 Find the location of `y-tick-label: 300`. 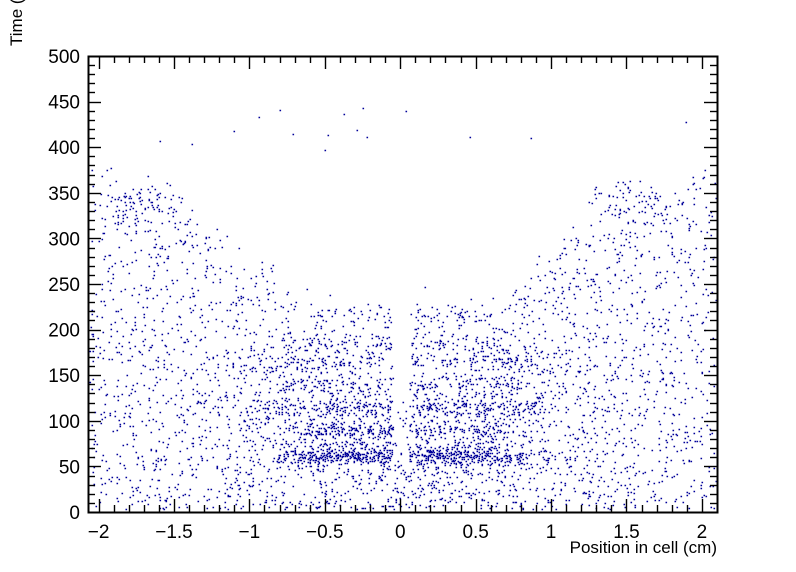

y-tick-label: 300 is located at coordinates (64, 239).